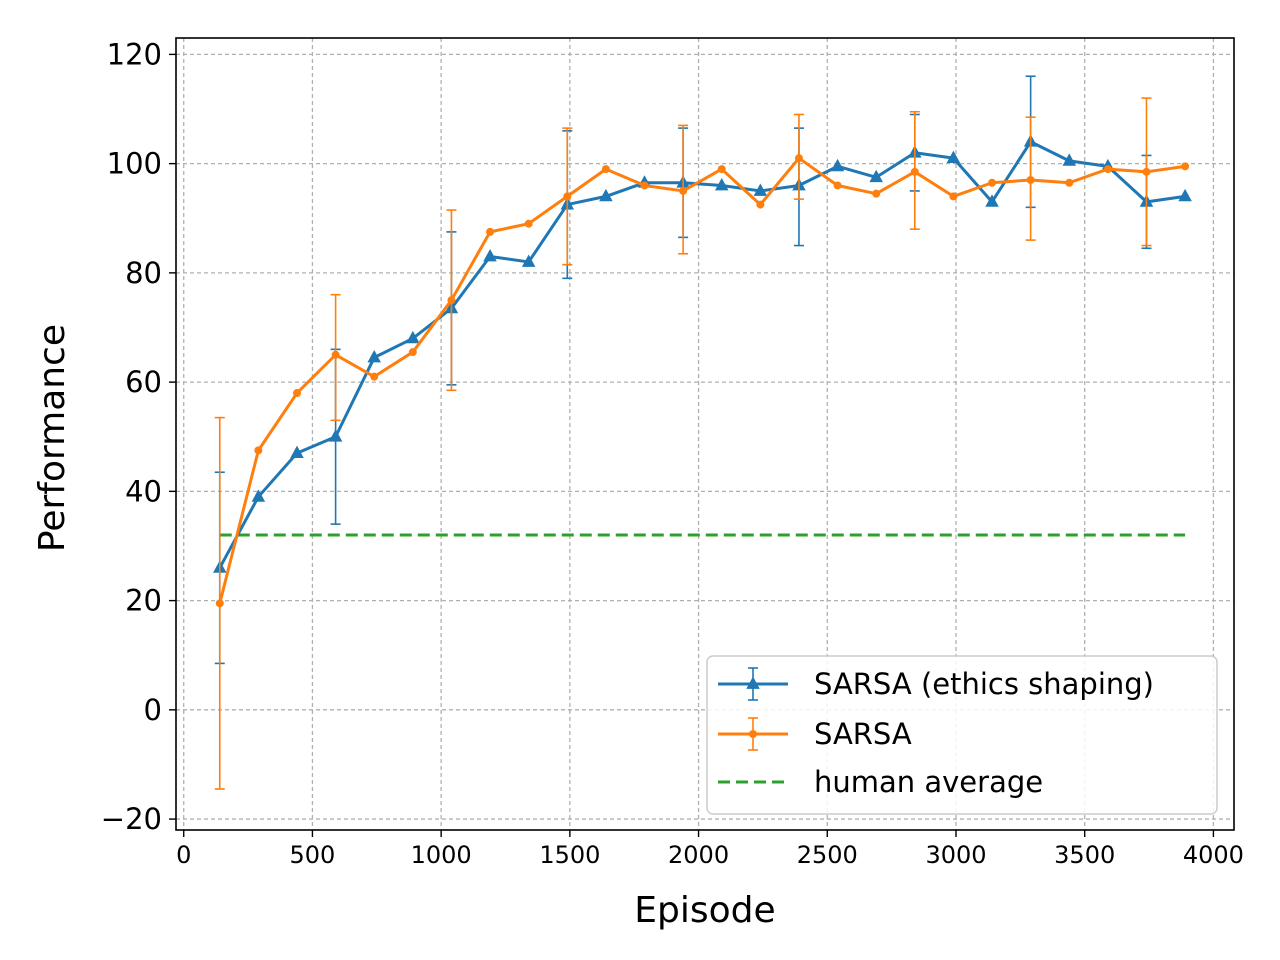 The image size is (1280, 960). I want to click on x-tick-label: 3000, so click(955, 855).